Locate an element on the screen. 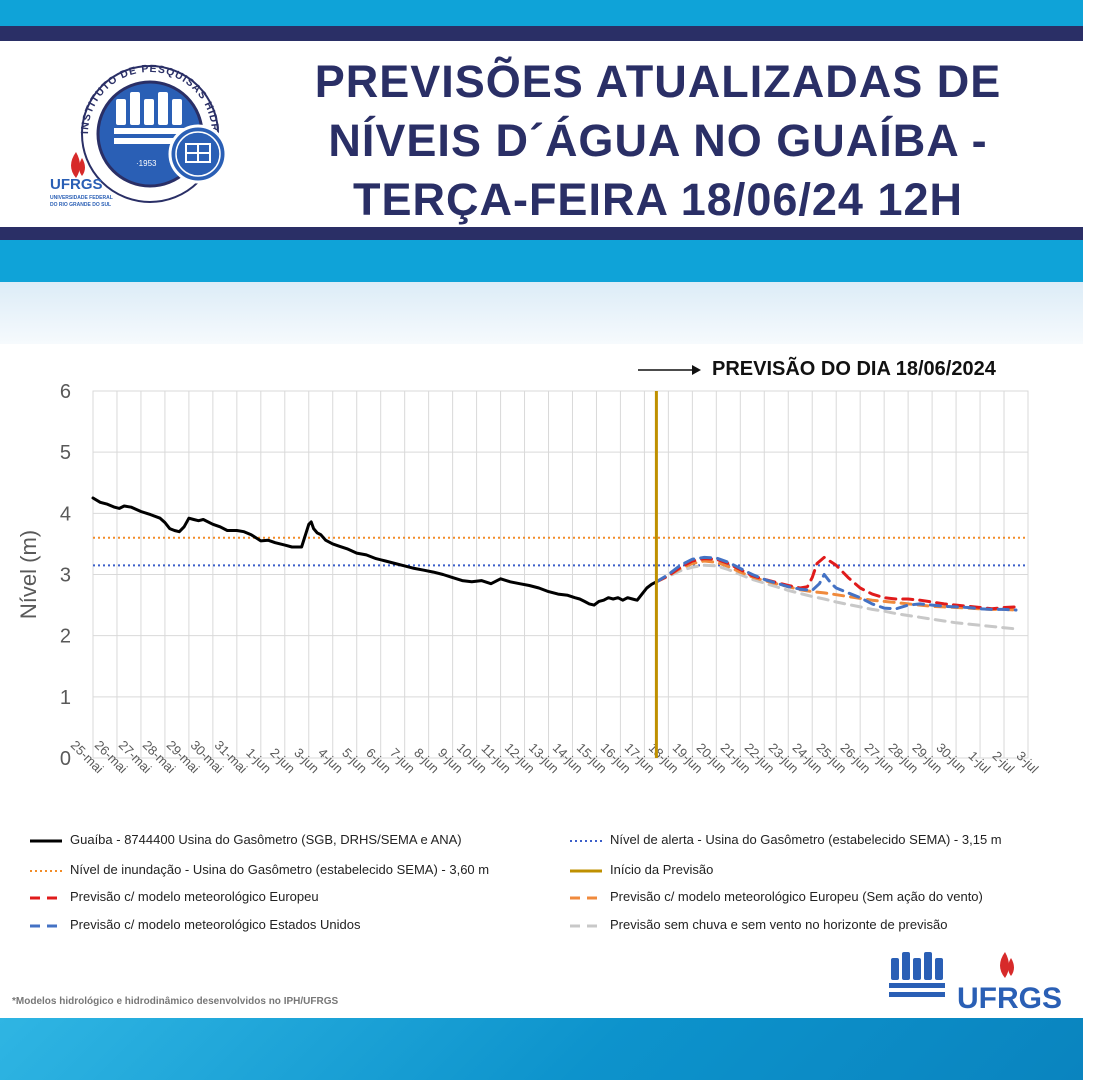  legend-label: Previsão c/ modelo meteorológico Europeu is located at coordinates (194, 896).